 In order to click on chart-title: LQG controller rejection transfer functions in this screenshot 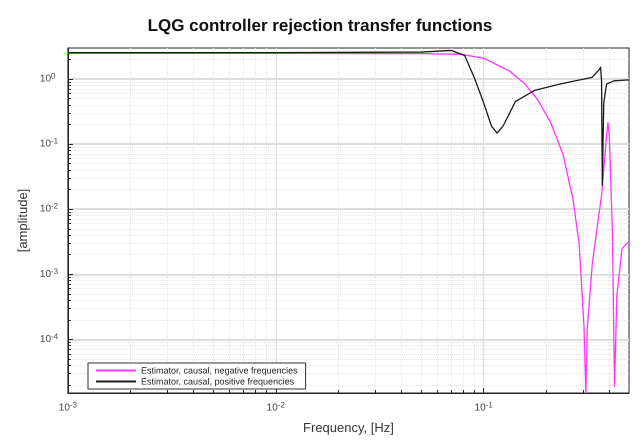, I will do `click(320, 25)`.